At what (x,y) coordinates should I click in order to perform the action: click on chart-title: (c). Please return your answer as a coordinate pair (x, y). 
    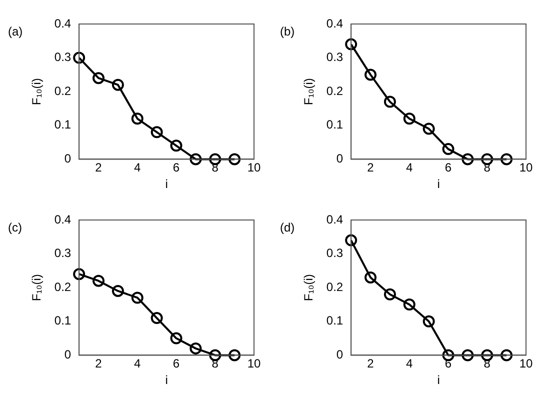
    Looking at the image, I should click on (15, 227).